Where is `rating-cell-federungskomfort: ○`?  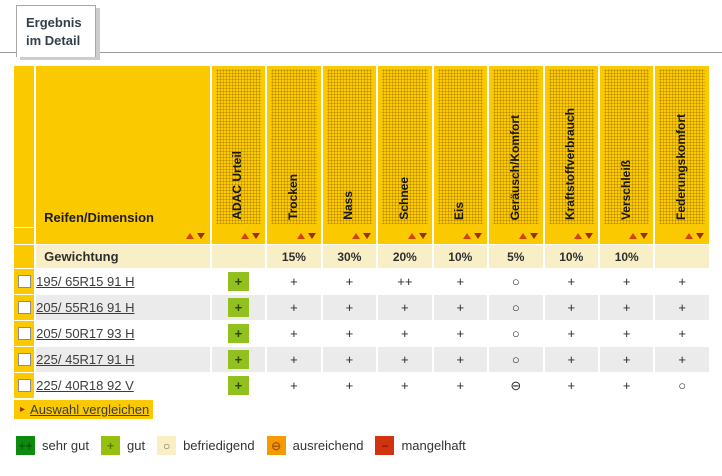
rating-cell-federungskomfort: ○ is located at coordinates (682, 385).